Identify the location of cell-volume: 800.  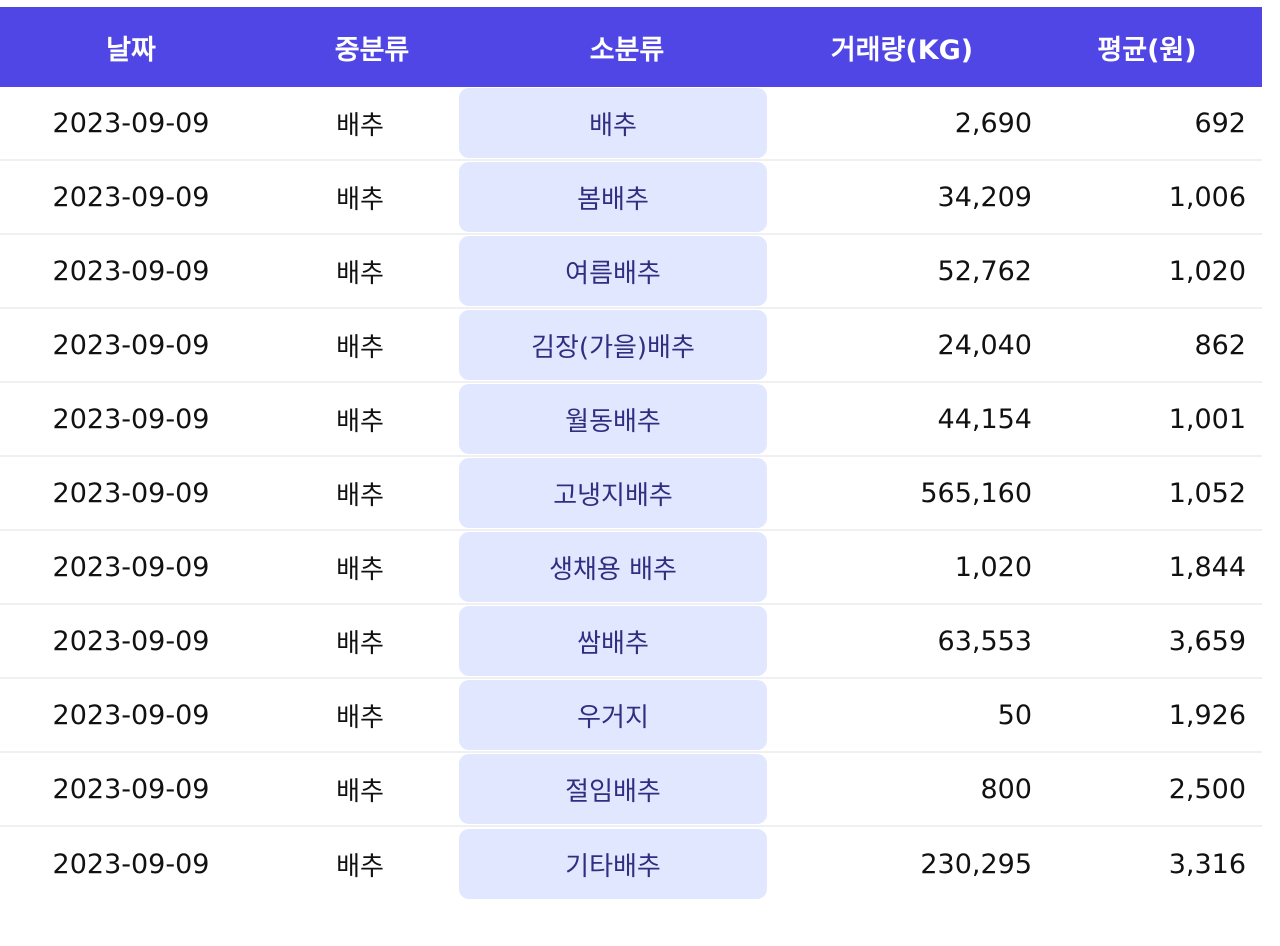
(1006, 789).